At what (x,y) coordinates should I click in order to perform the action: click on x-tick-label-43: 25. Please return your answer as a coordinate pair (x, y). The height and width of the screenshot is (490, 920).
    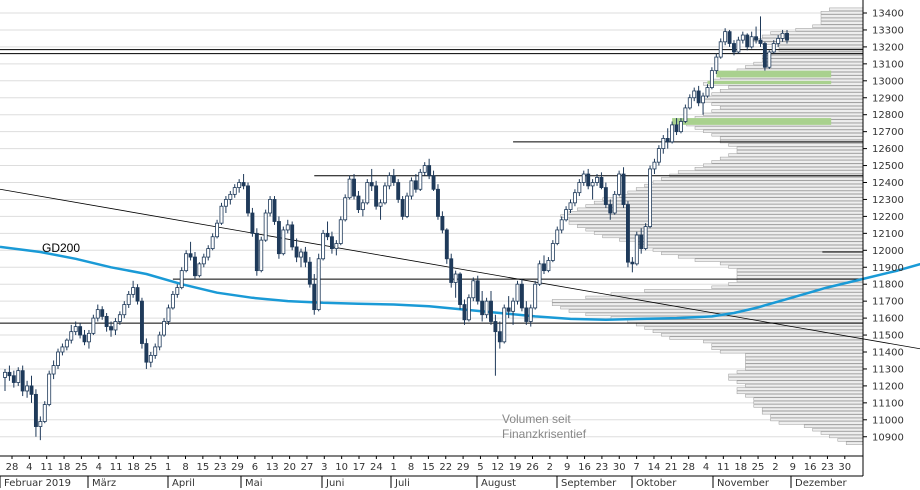
    Looking at the image, I should click on (758, 467).